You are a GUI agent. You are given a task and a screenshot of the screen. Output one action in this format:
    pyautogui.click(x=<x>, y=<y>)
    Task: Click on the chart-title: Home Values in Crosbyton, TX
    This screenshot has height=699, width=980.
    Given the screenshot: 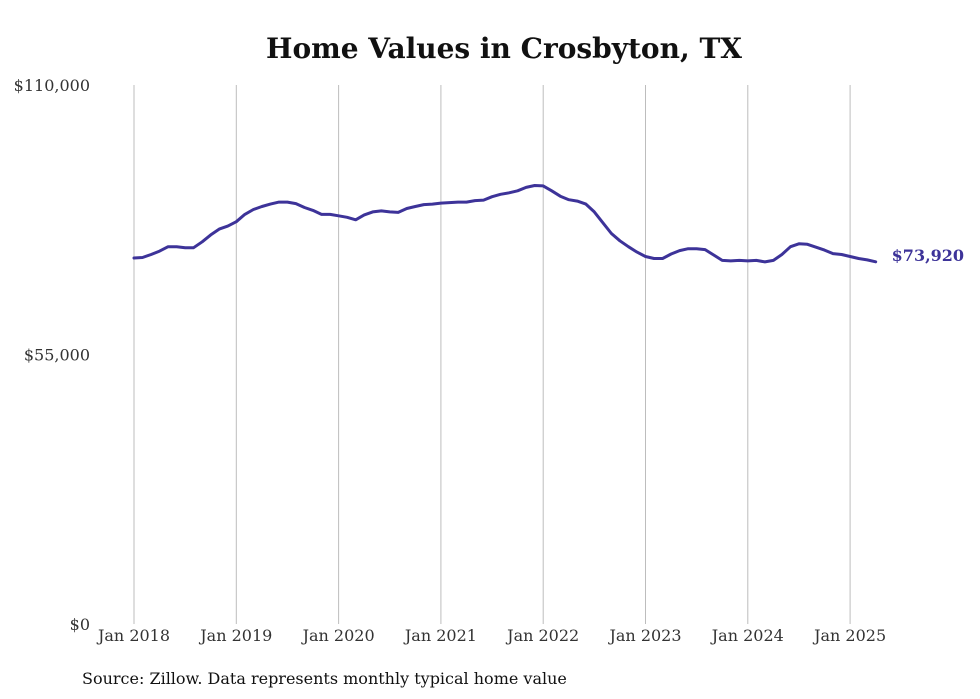 What is the action you would take?
    pyautogui.click(x=504, y=48)
    